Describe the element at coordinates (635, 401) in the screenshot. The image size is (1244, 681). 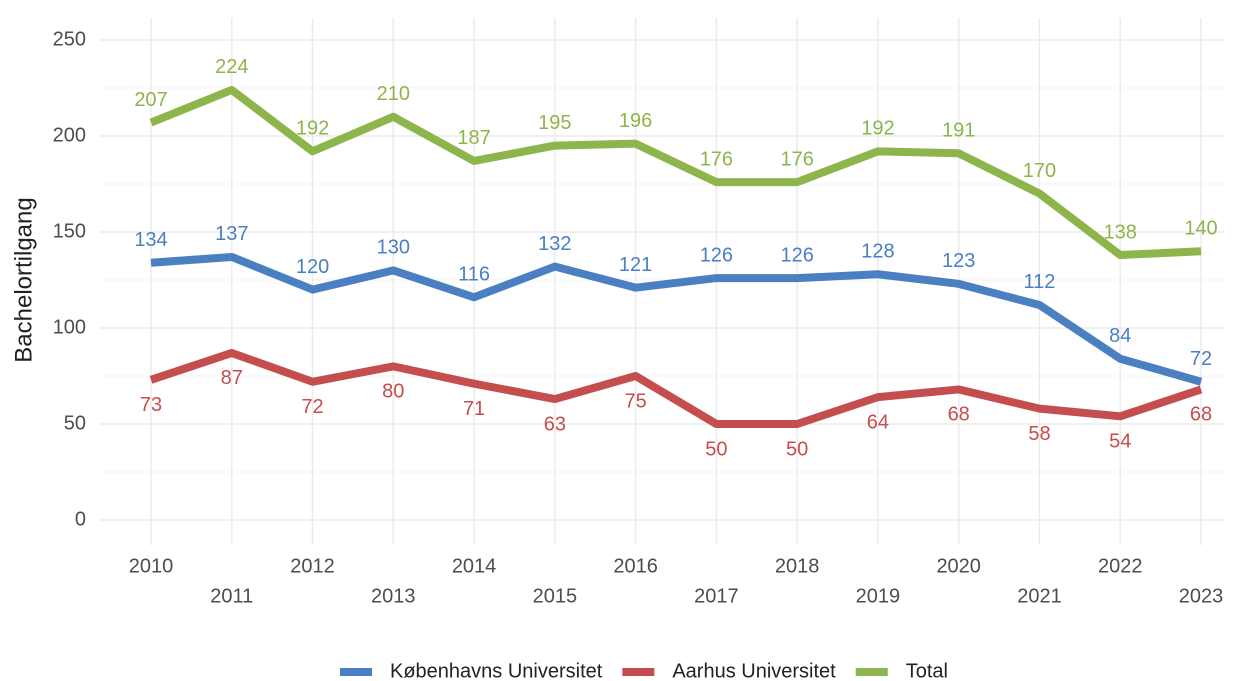
I see `data-label: 75` at that location.